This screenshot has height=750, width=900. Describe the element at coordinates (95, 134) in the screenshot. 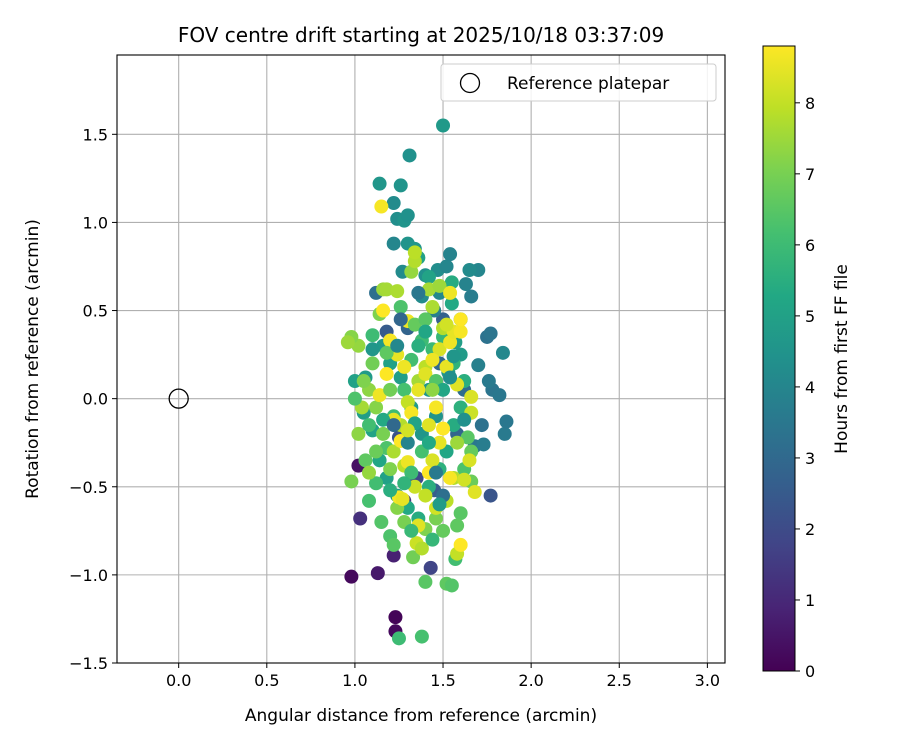

I see `y-tick-label: 1.5` at that location.